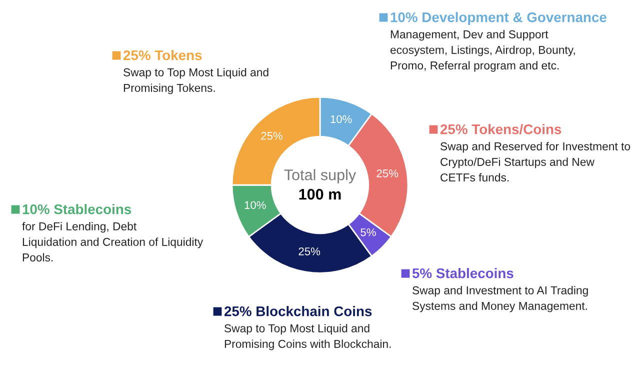  I want to click on text: Total suply, so click(320, 176).